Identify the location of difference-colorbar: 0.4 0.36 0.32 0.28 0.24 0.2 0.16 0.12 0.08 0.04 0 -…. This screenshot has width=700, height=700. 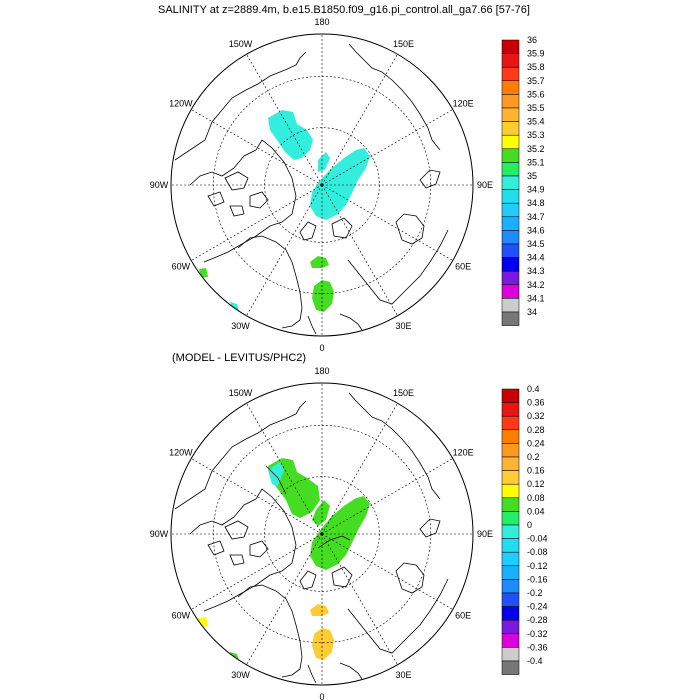
(524, 529).